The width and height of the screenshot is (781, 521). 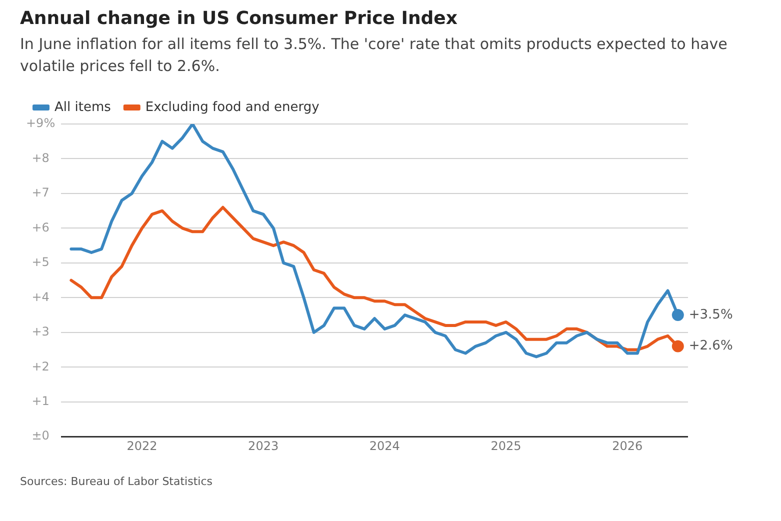 I want to click on y-tick-label: ±0, so click(x=41, y=435).